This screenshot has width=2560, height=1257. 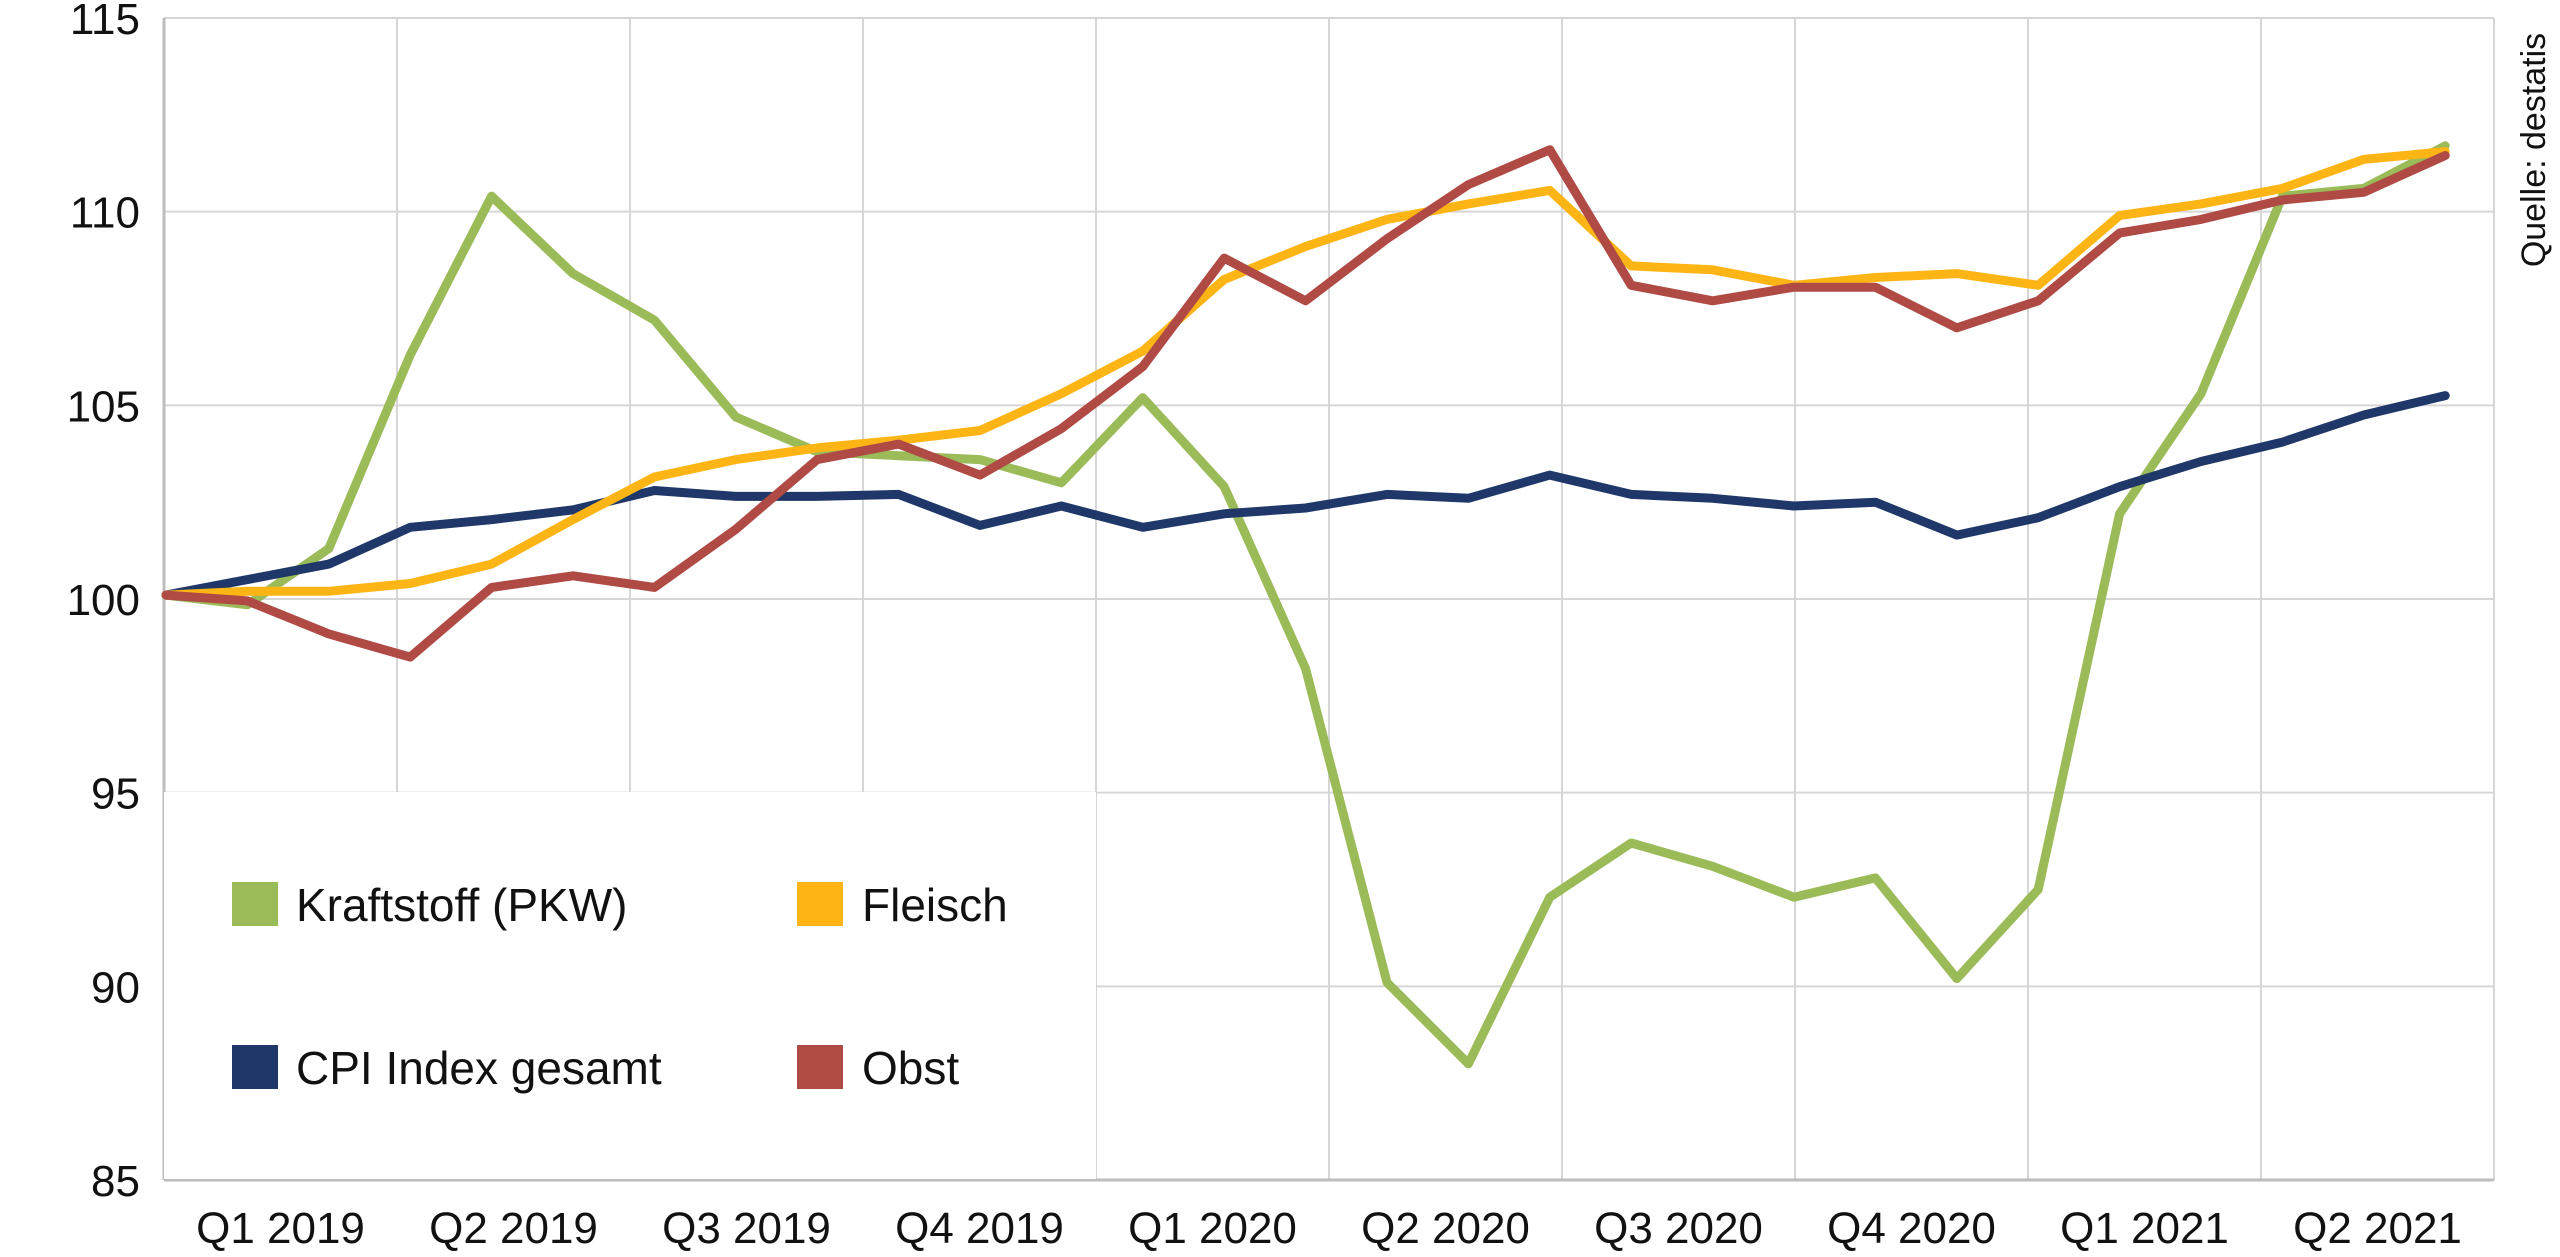 What do you see at coordinates (479, 1068) in the screenshot?
I see `legend-label: CPI Index gesamt` at bounding box center [479, 1068].